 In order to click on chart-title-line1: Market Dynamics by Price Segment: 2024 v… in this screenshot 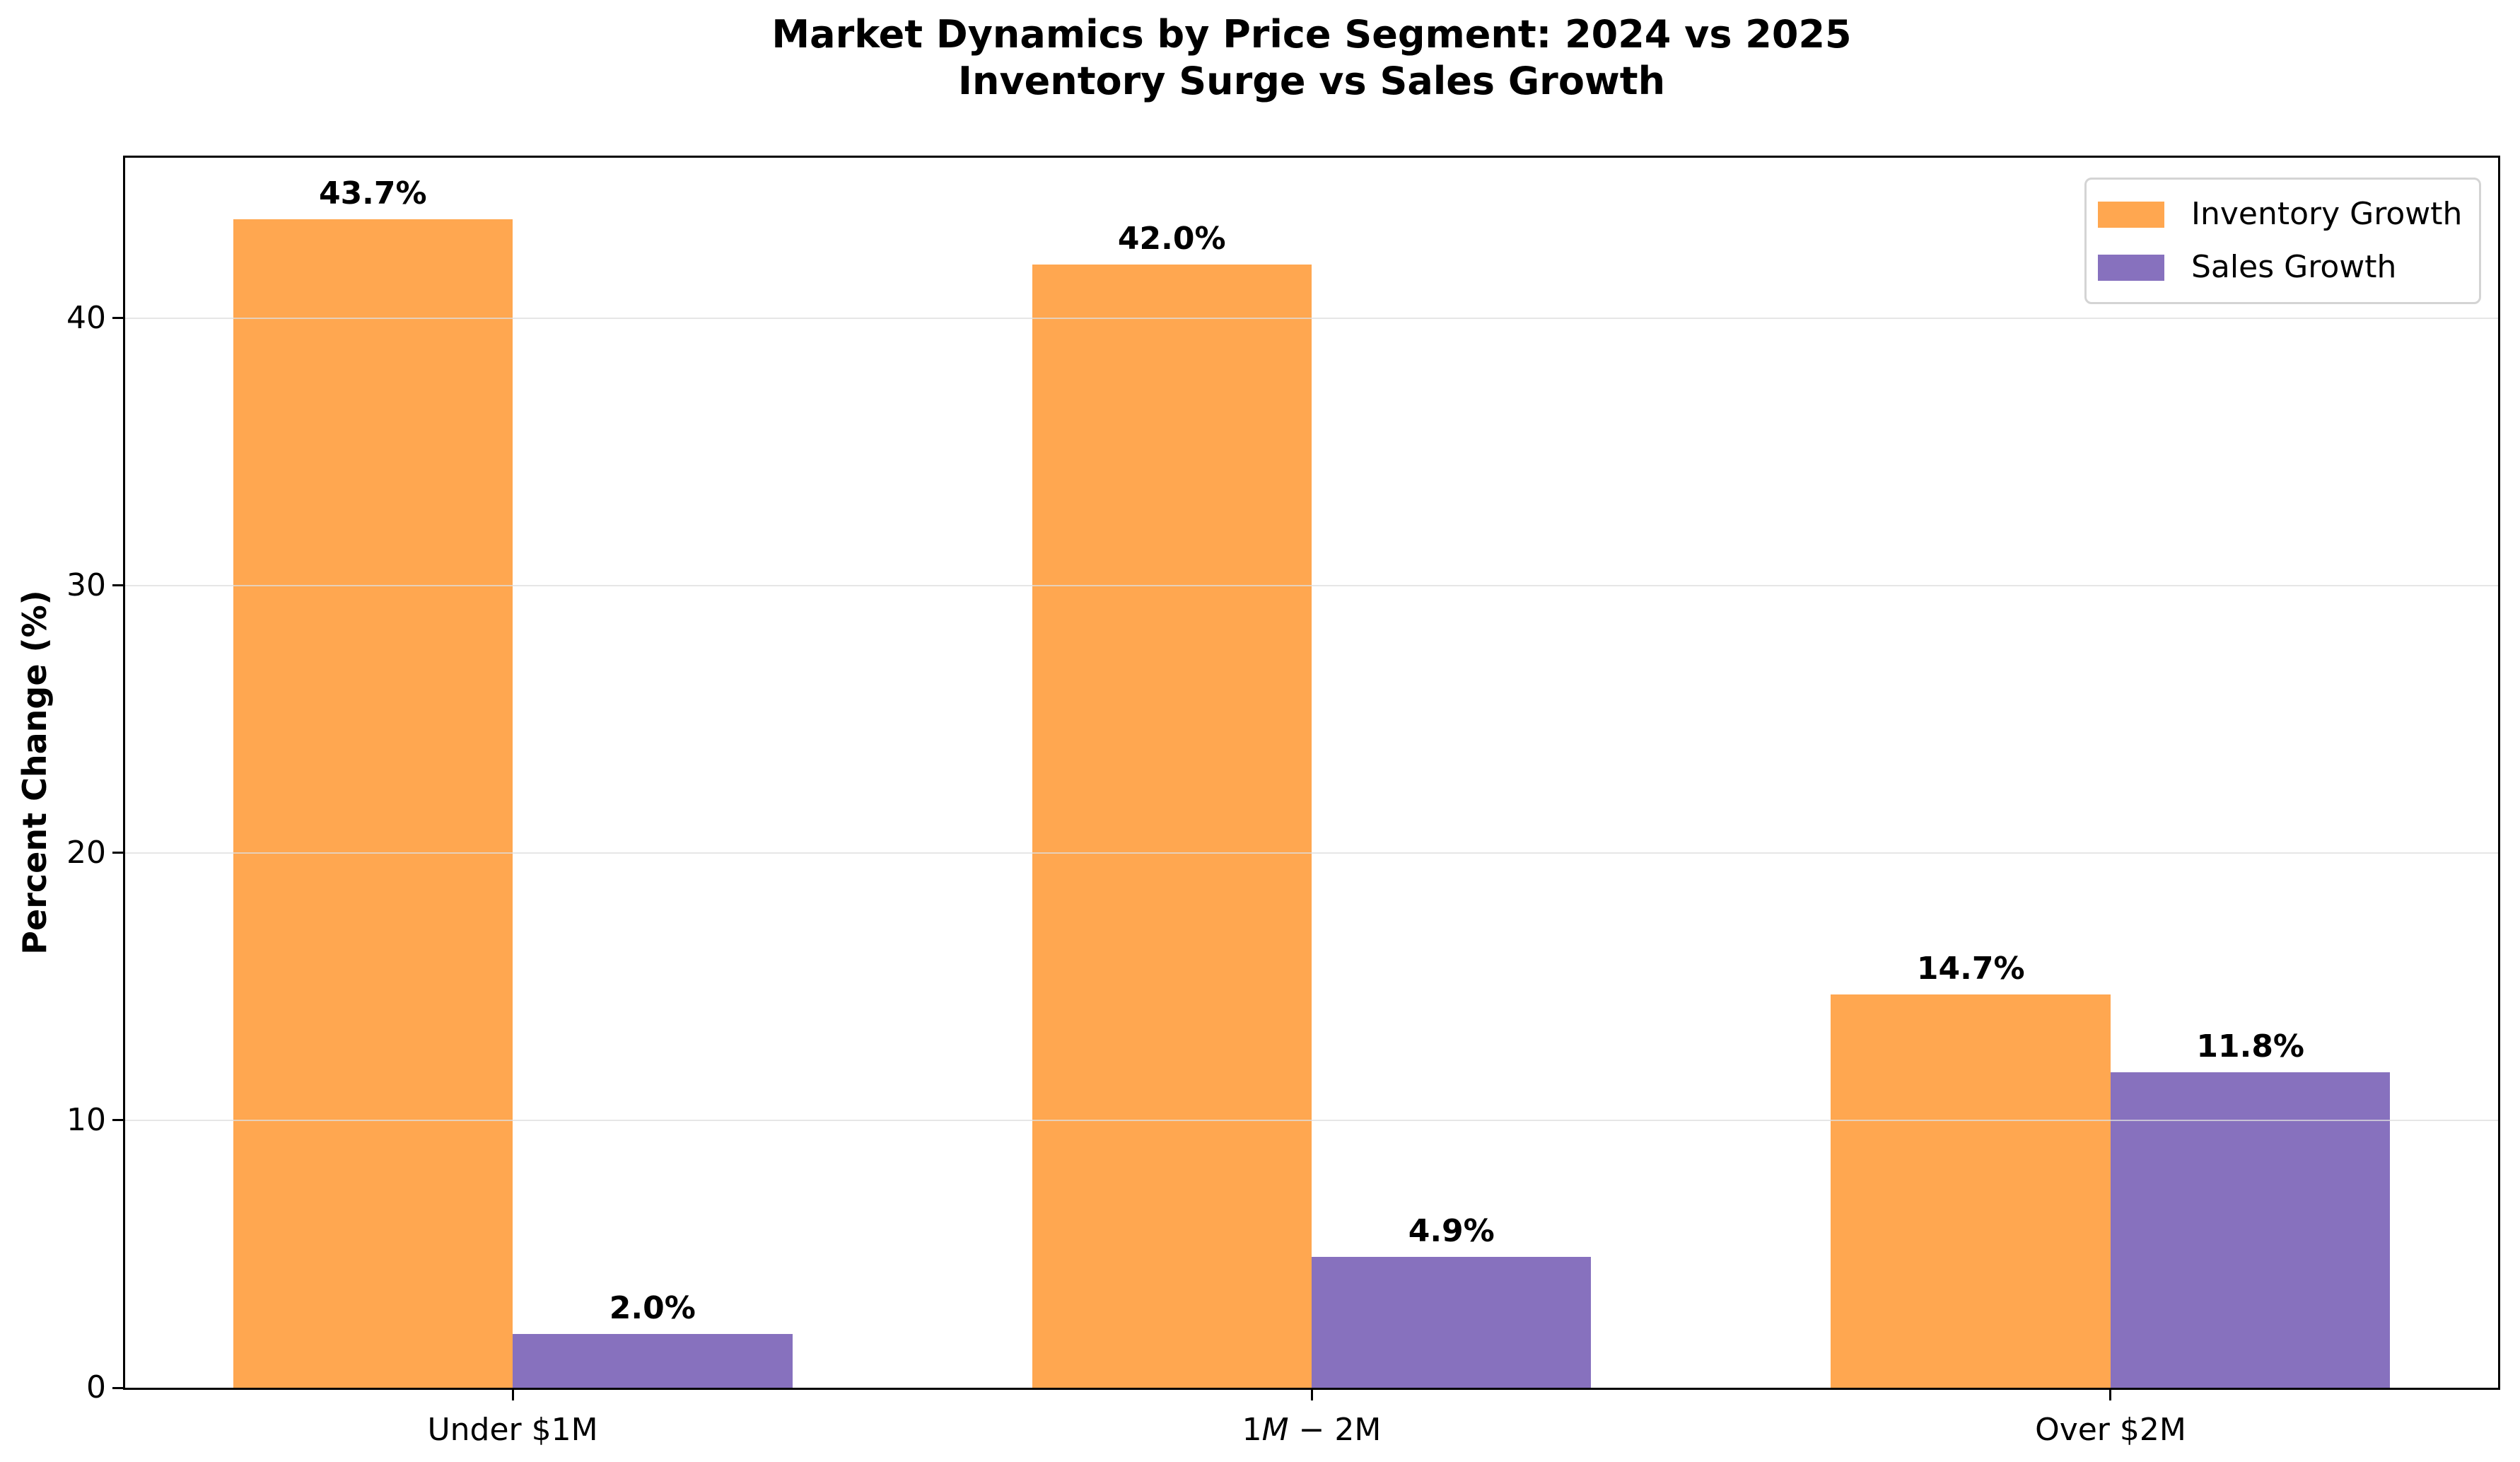, I will do `click(1311, 34)`.